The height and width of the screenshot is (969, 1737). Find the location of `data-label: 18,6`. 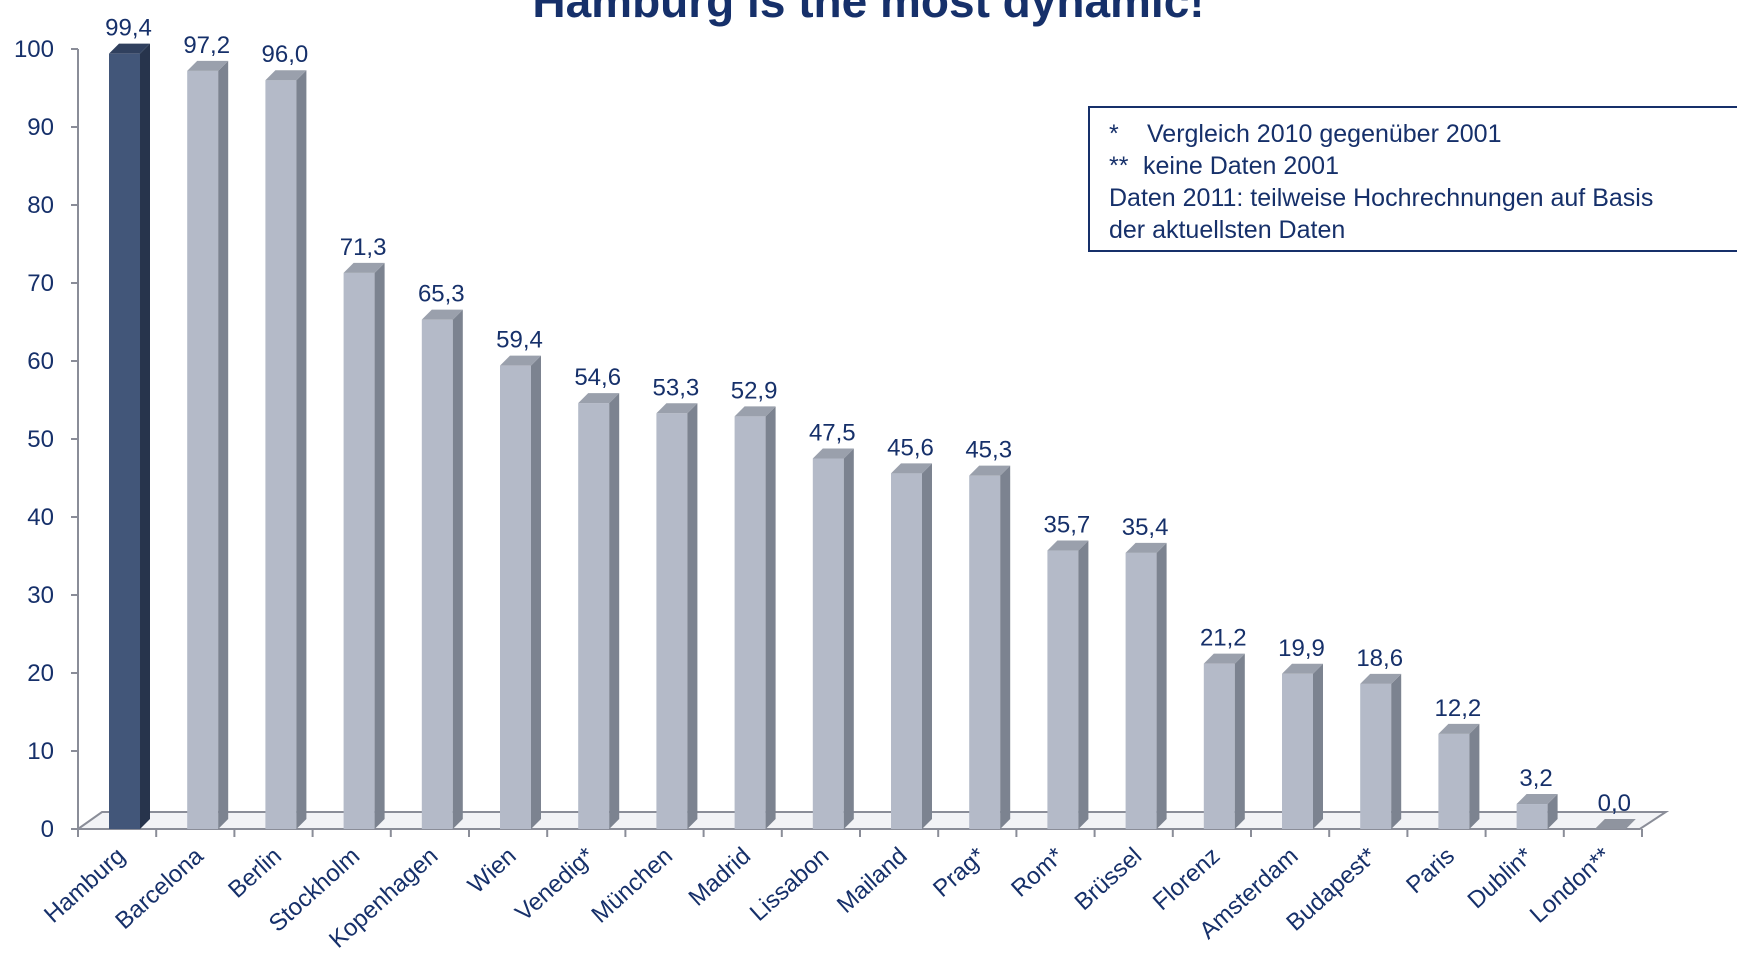

data-label: 18,6 is located at coordinates (1379, 658).